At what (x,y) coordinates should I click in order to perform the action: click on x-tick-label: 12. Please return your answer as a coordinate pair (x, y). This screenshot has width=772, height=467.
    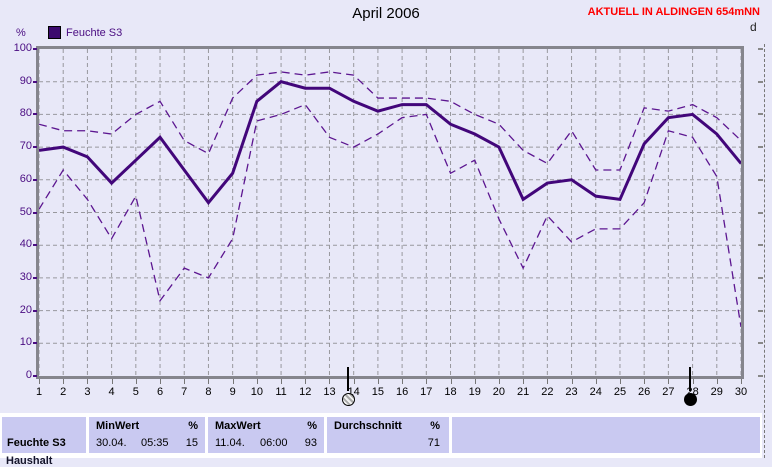
    Looking at the image, I should click on (305, 392).